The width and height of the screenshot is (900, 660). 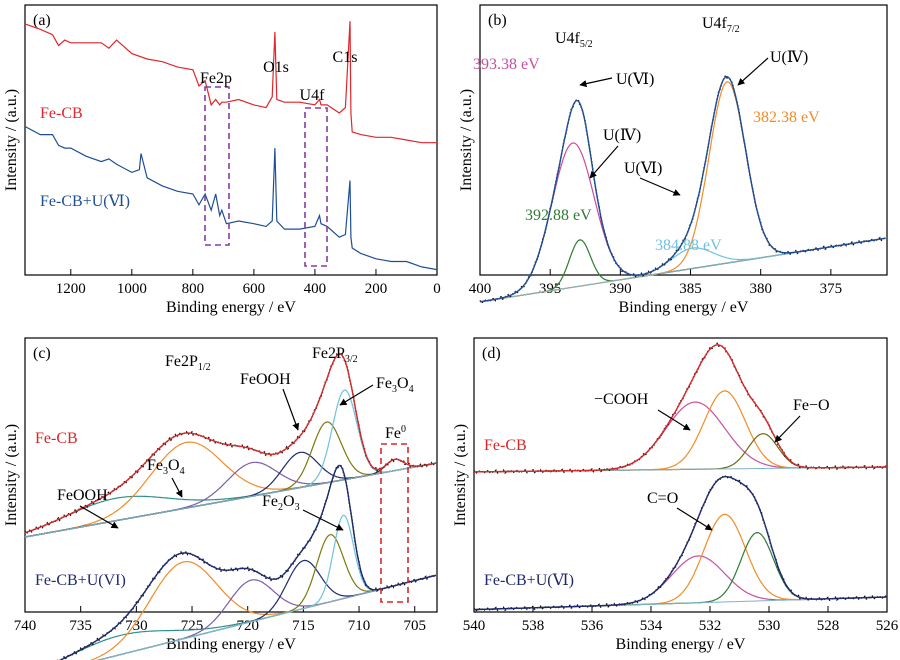 I want to click on peak-title-fe2p32: Fe2P3/2, so click(x=335, y=355).